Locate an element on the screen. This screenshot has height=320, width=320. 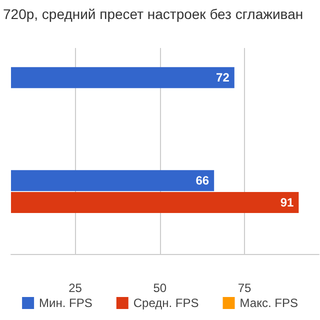
data-label: 66 is located at coordinates (203, 181).